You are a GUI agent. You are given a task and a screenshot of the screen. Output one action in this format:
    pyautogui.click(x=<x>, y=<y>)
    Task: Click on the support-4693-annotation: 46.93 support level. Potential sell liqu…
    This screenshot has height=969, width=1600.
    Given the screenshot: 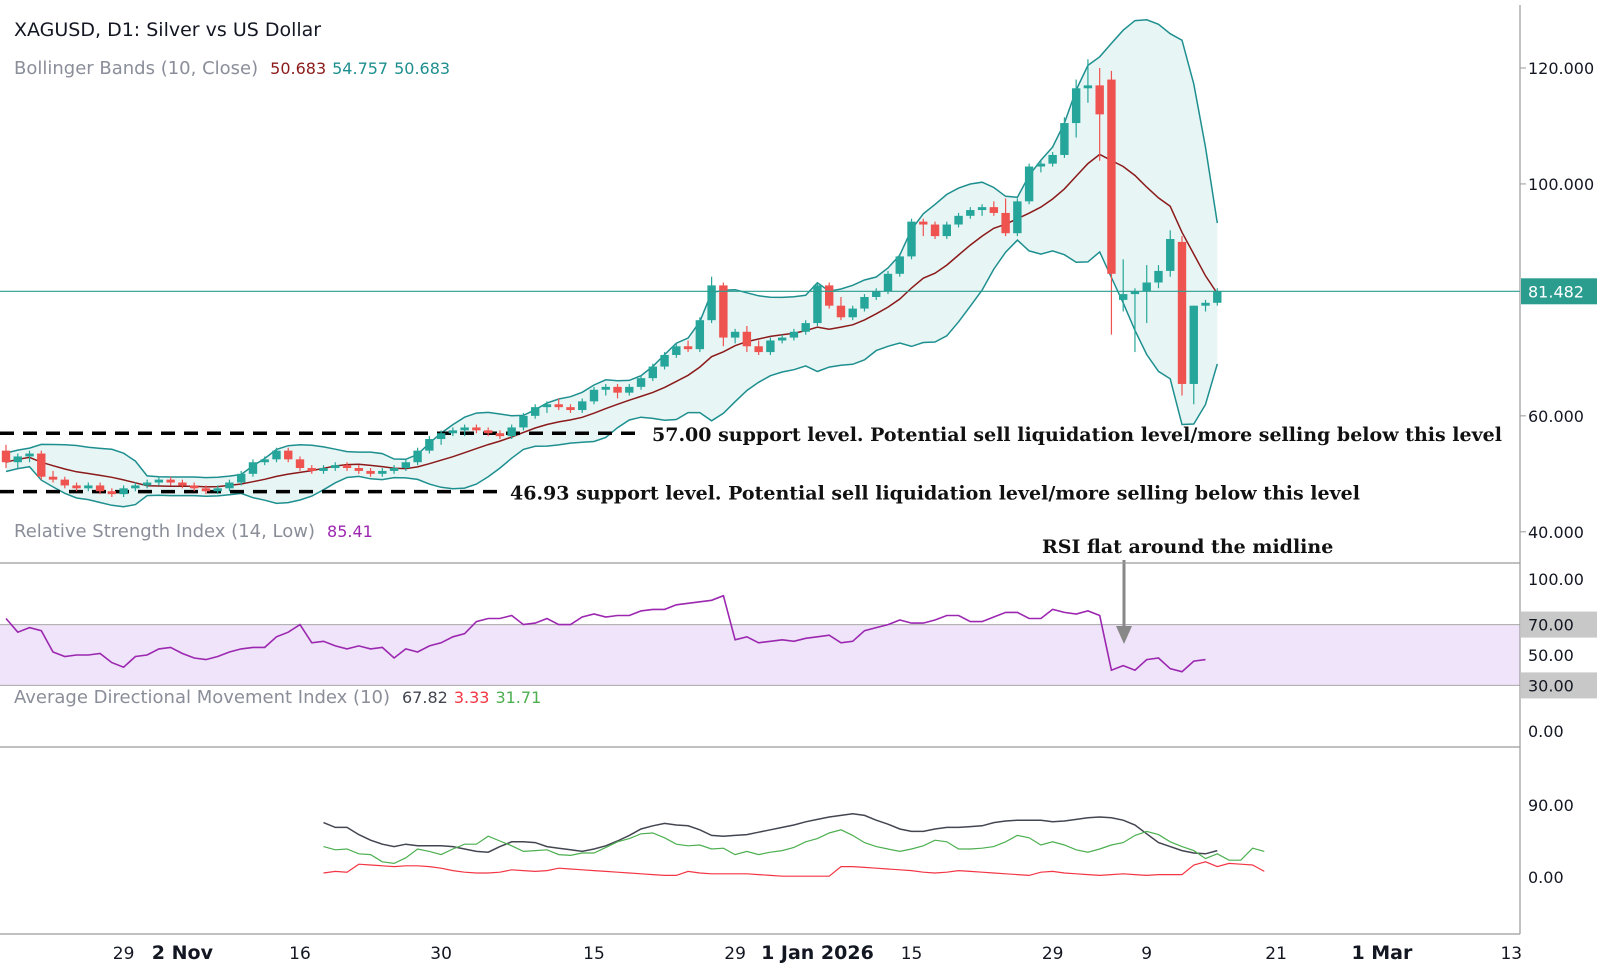 What is the action you would take?
    pyautogui.click(x=935, y=494)
    